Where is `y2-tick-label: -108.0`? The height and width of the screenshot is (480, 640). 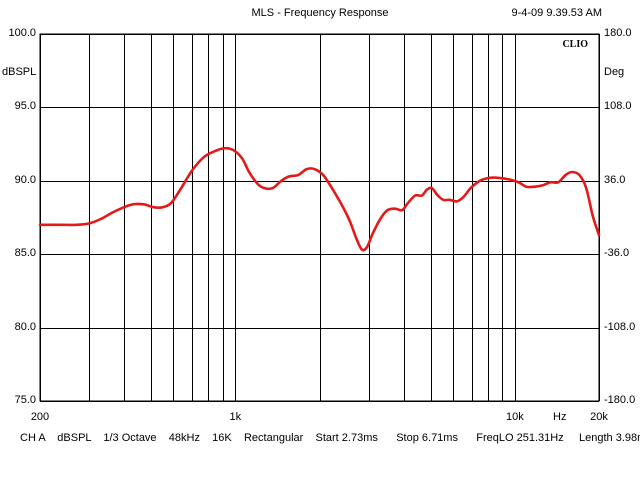
y2-tick-label: -108.0 is located at coordinates (620, 326).